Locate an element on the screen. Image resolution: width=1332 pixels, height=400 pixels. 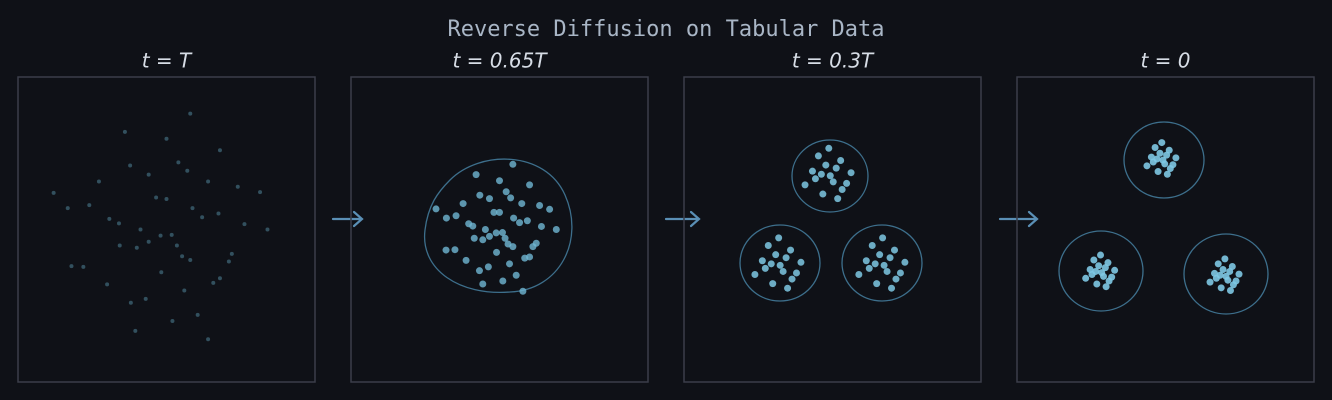
arrows is located at coordinates (685, 219).